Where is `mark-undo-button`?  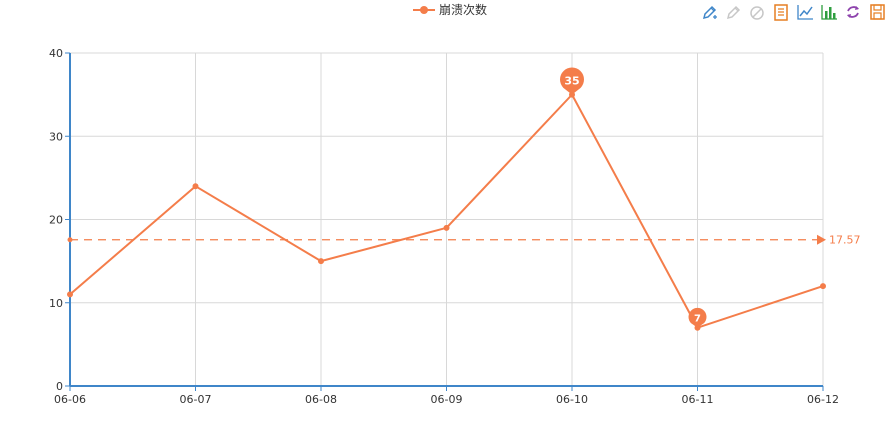 mark-undo-button is located at coordinates (733, 12).